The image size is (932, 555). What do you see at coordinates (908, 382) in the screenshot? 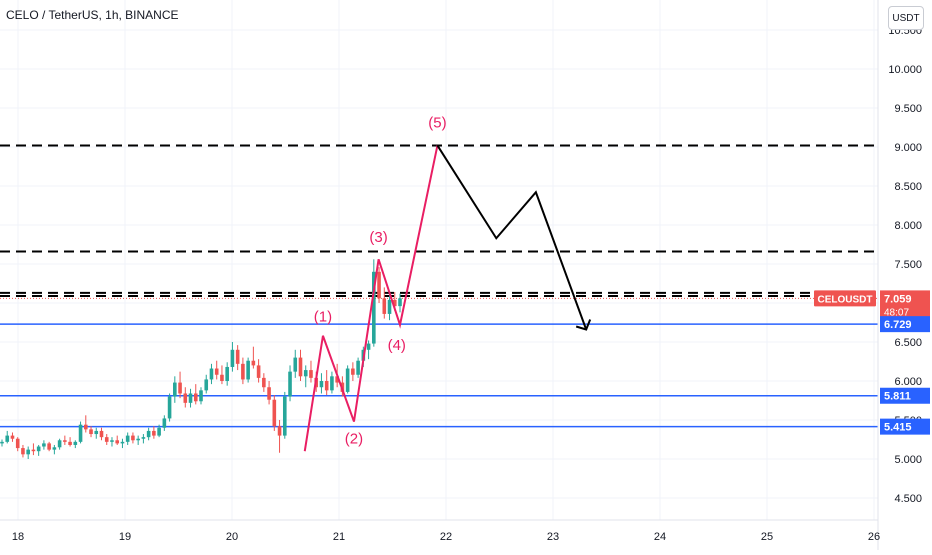
I see `price-axis-label: 6.000` at bounding box center [908, 382].